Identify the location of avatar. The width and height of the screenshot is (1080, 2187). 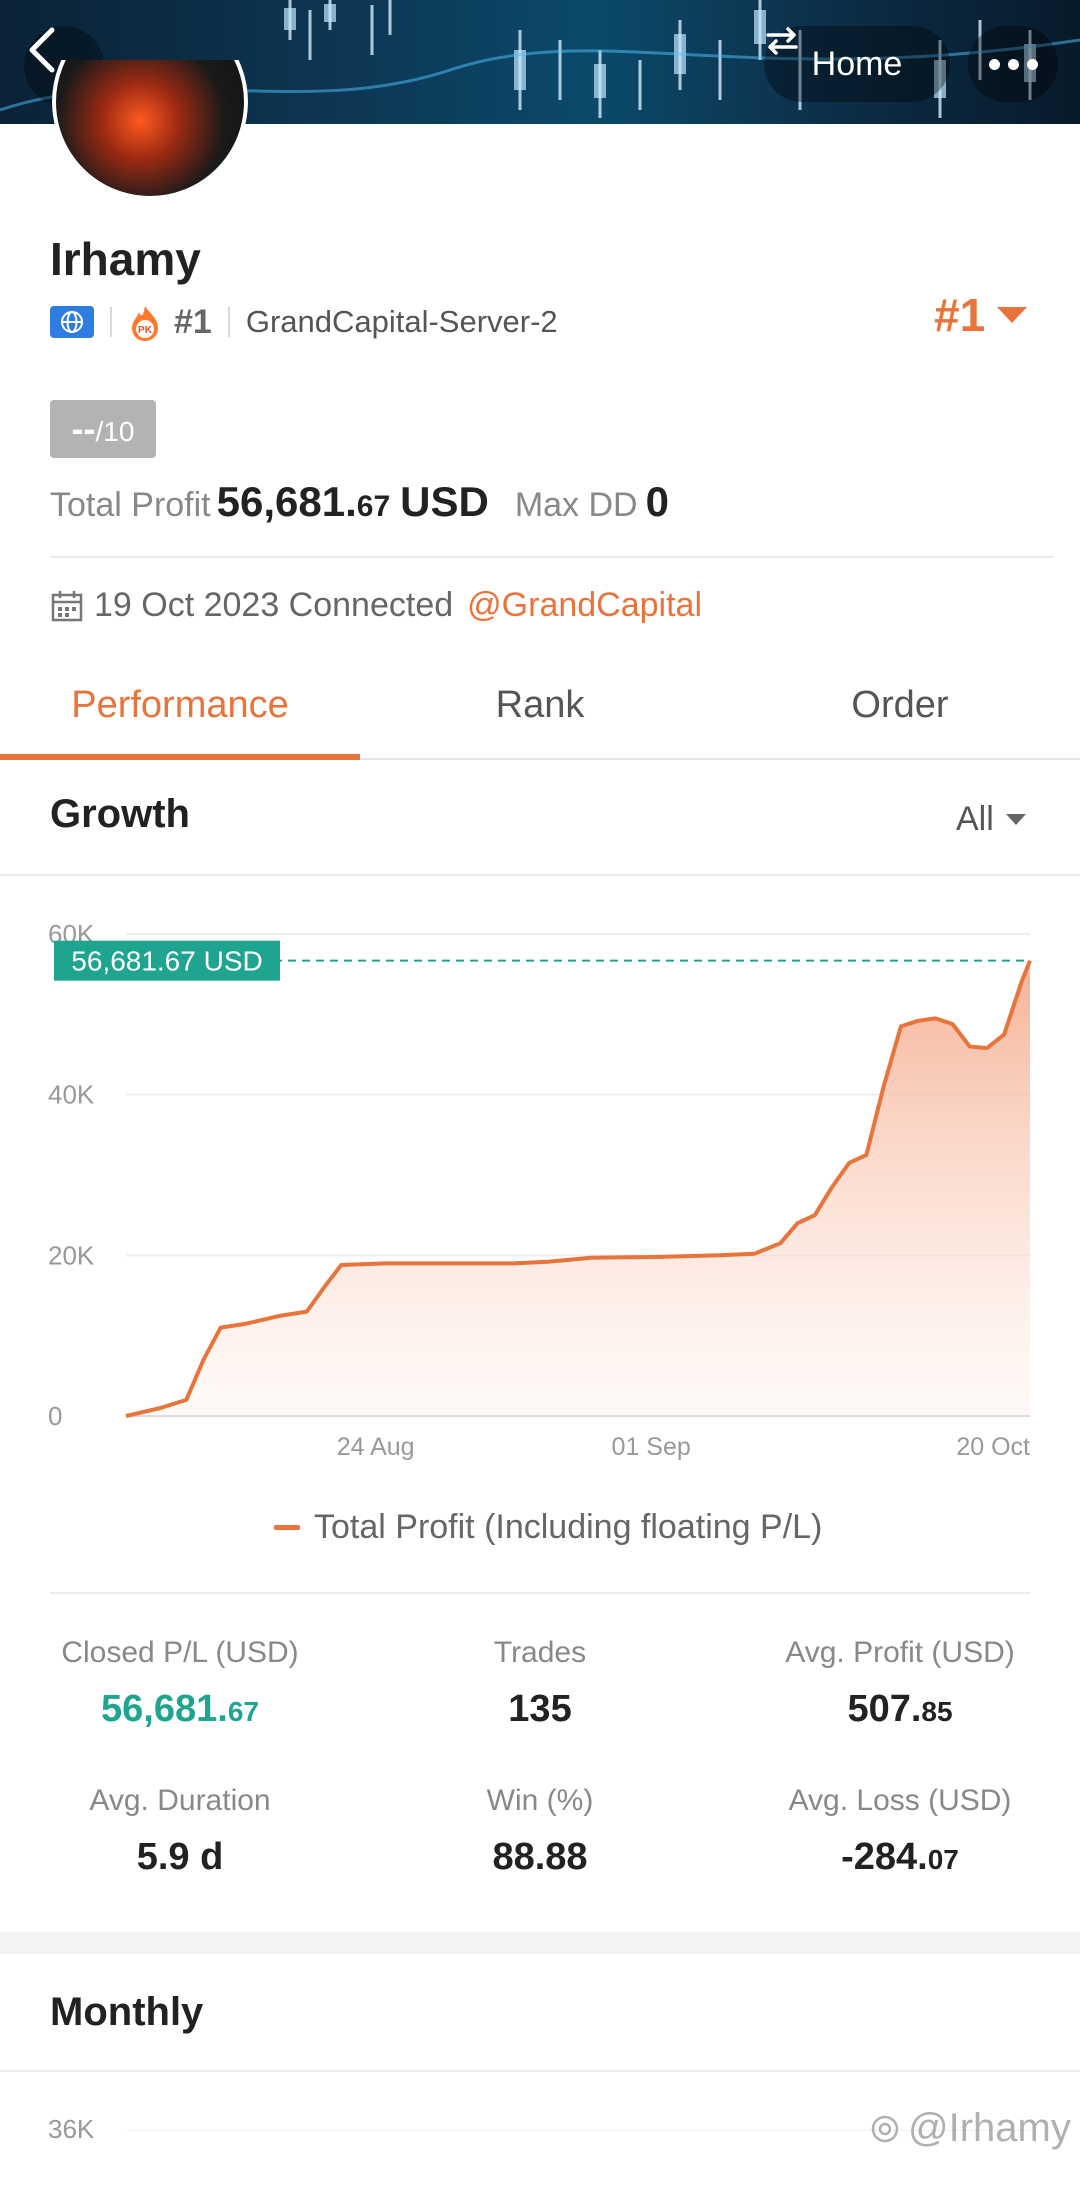
(150, 130).